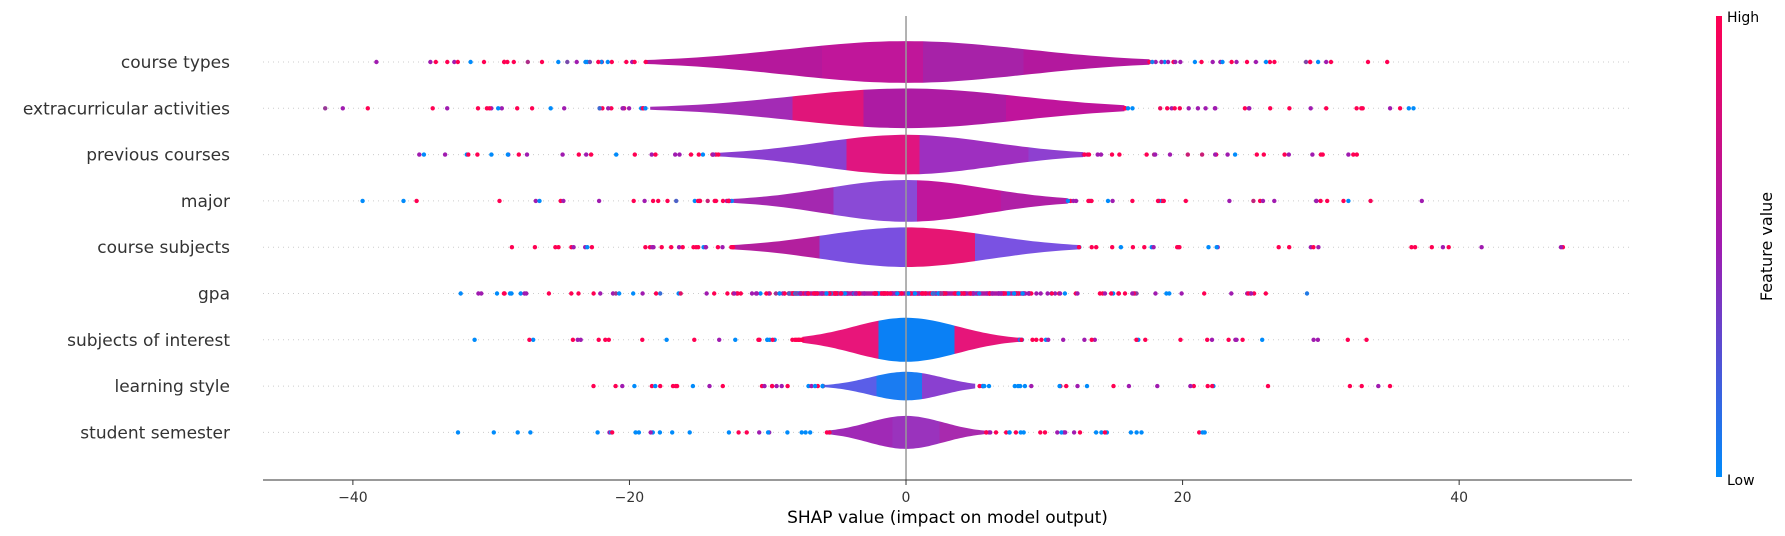  Describe the element at coordinates (205, 202) in the screenshot. I see `feature-label: major` at that location.